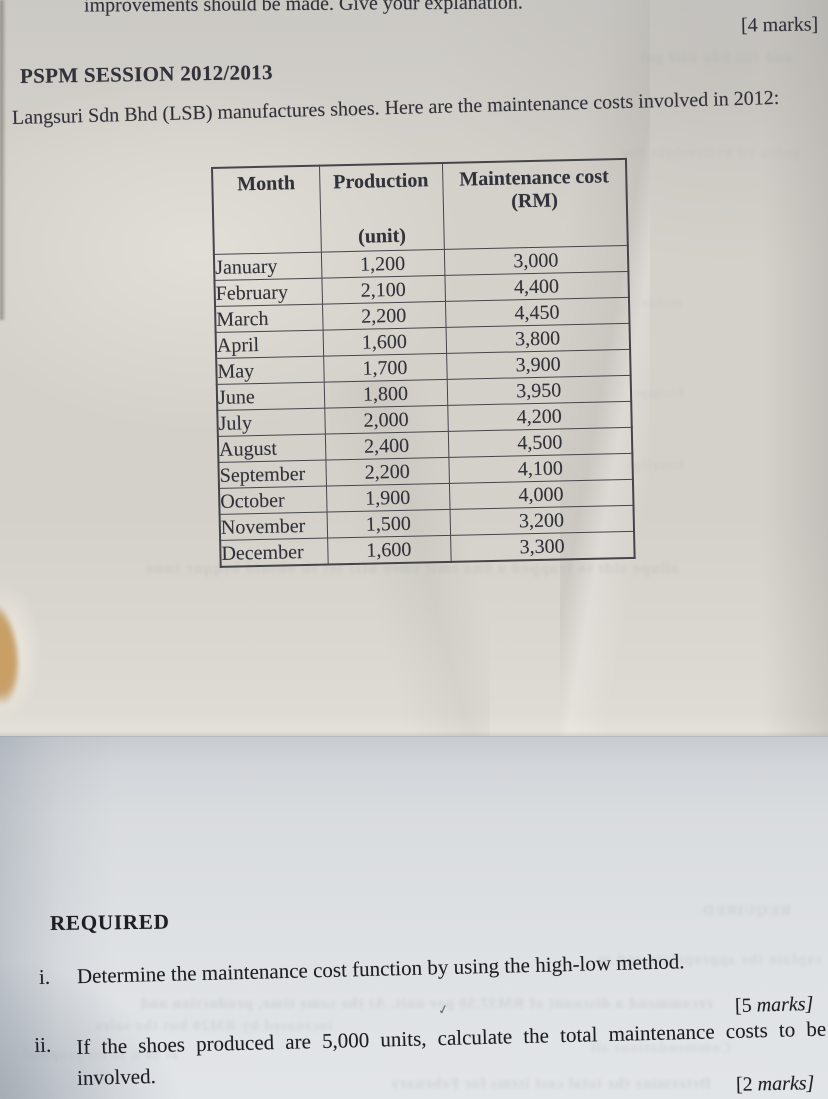  Describe the element at coordinates (266, 210) in the screenshot. I see `month-column-header: Month` at that location.